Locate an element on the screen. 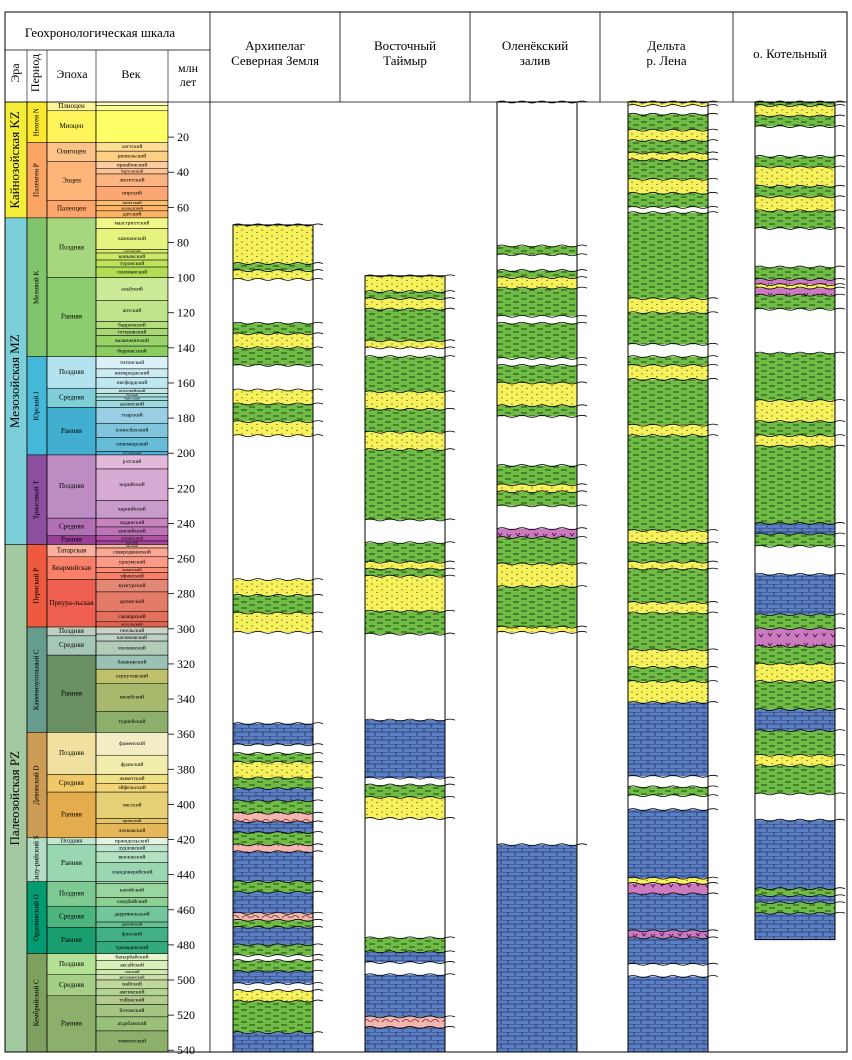 This screenshot has width=852, height=1060. ma-tick-label: 260 is located at coordinates (186, 559).